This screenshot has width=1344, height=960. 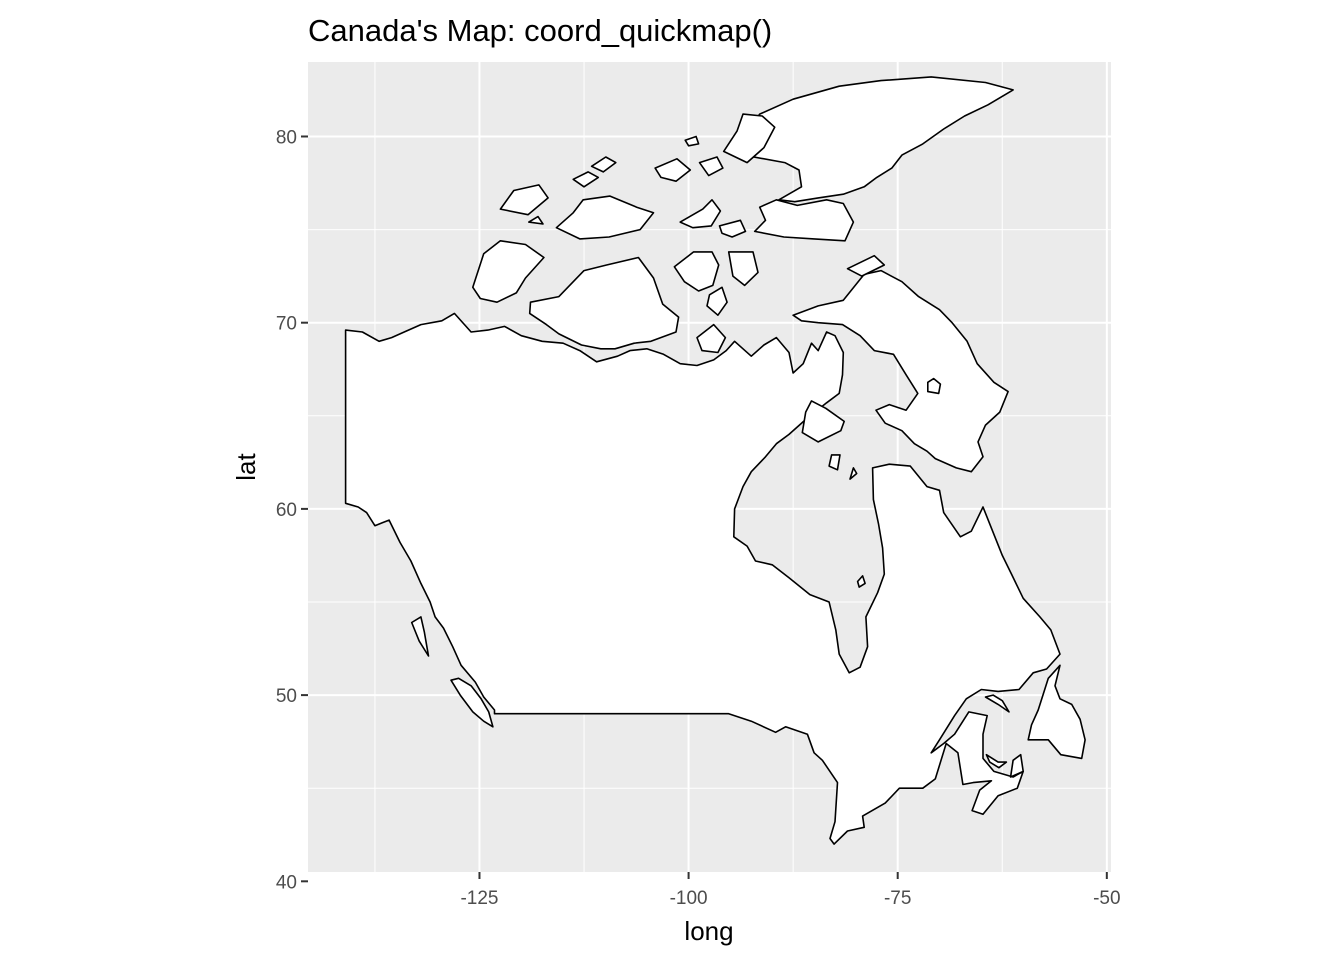 I want to click on region-borden-island, so click(x=603, y=164).